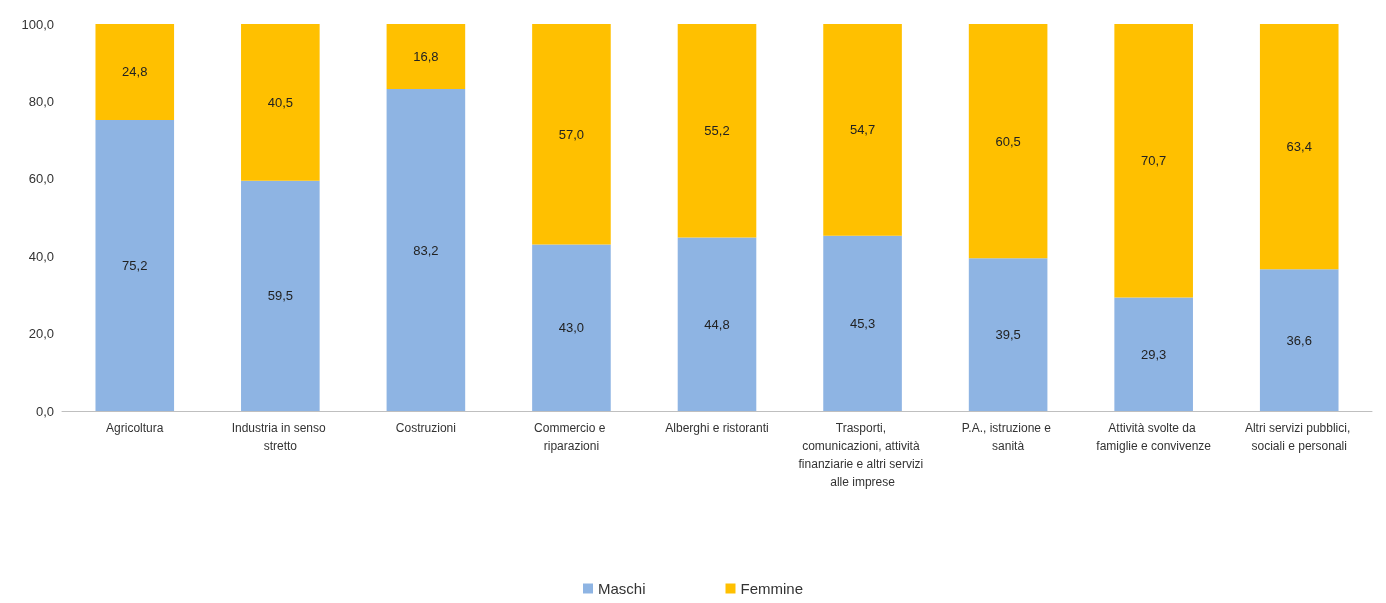 The height and width of the screenshot is (603, 1386). What do you see at coordinates (621, 588) in the screenshot?
I see `legend-label: Maschi` at bounding box center [621, 588].